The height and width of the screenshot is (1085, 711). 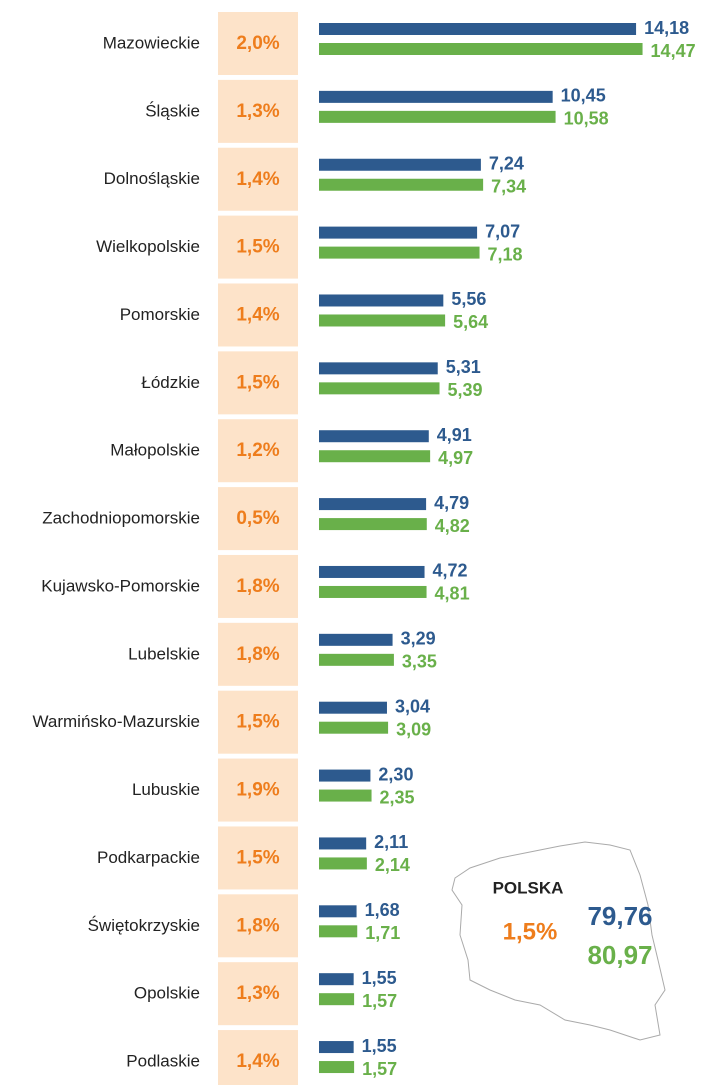 I want to click on value-label: 7,18, so click(x=505, y=254).